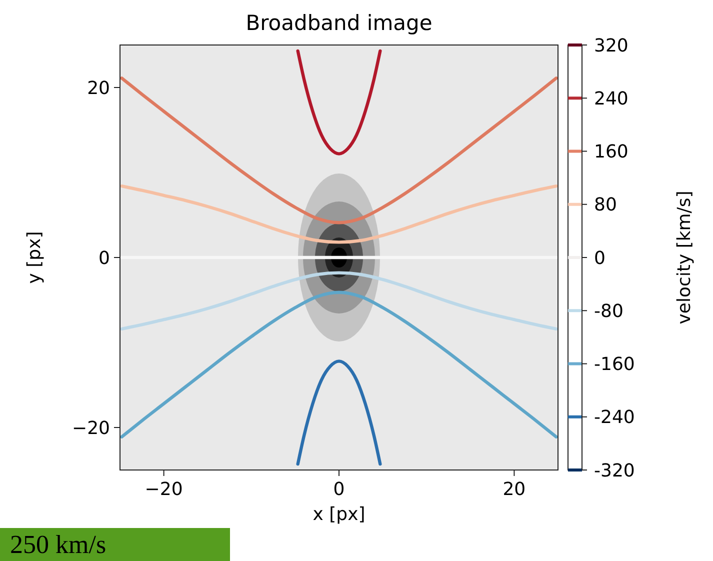 The width and height of the screenshot is (713, 561). Describe the element at coordinates (163, 489) in the screenshot. I see `x-tick-label: −20` at that location.